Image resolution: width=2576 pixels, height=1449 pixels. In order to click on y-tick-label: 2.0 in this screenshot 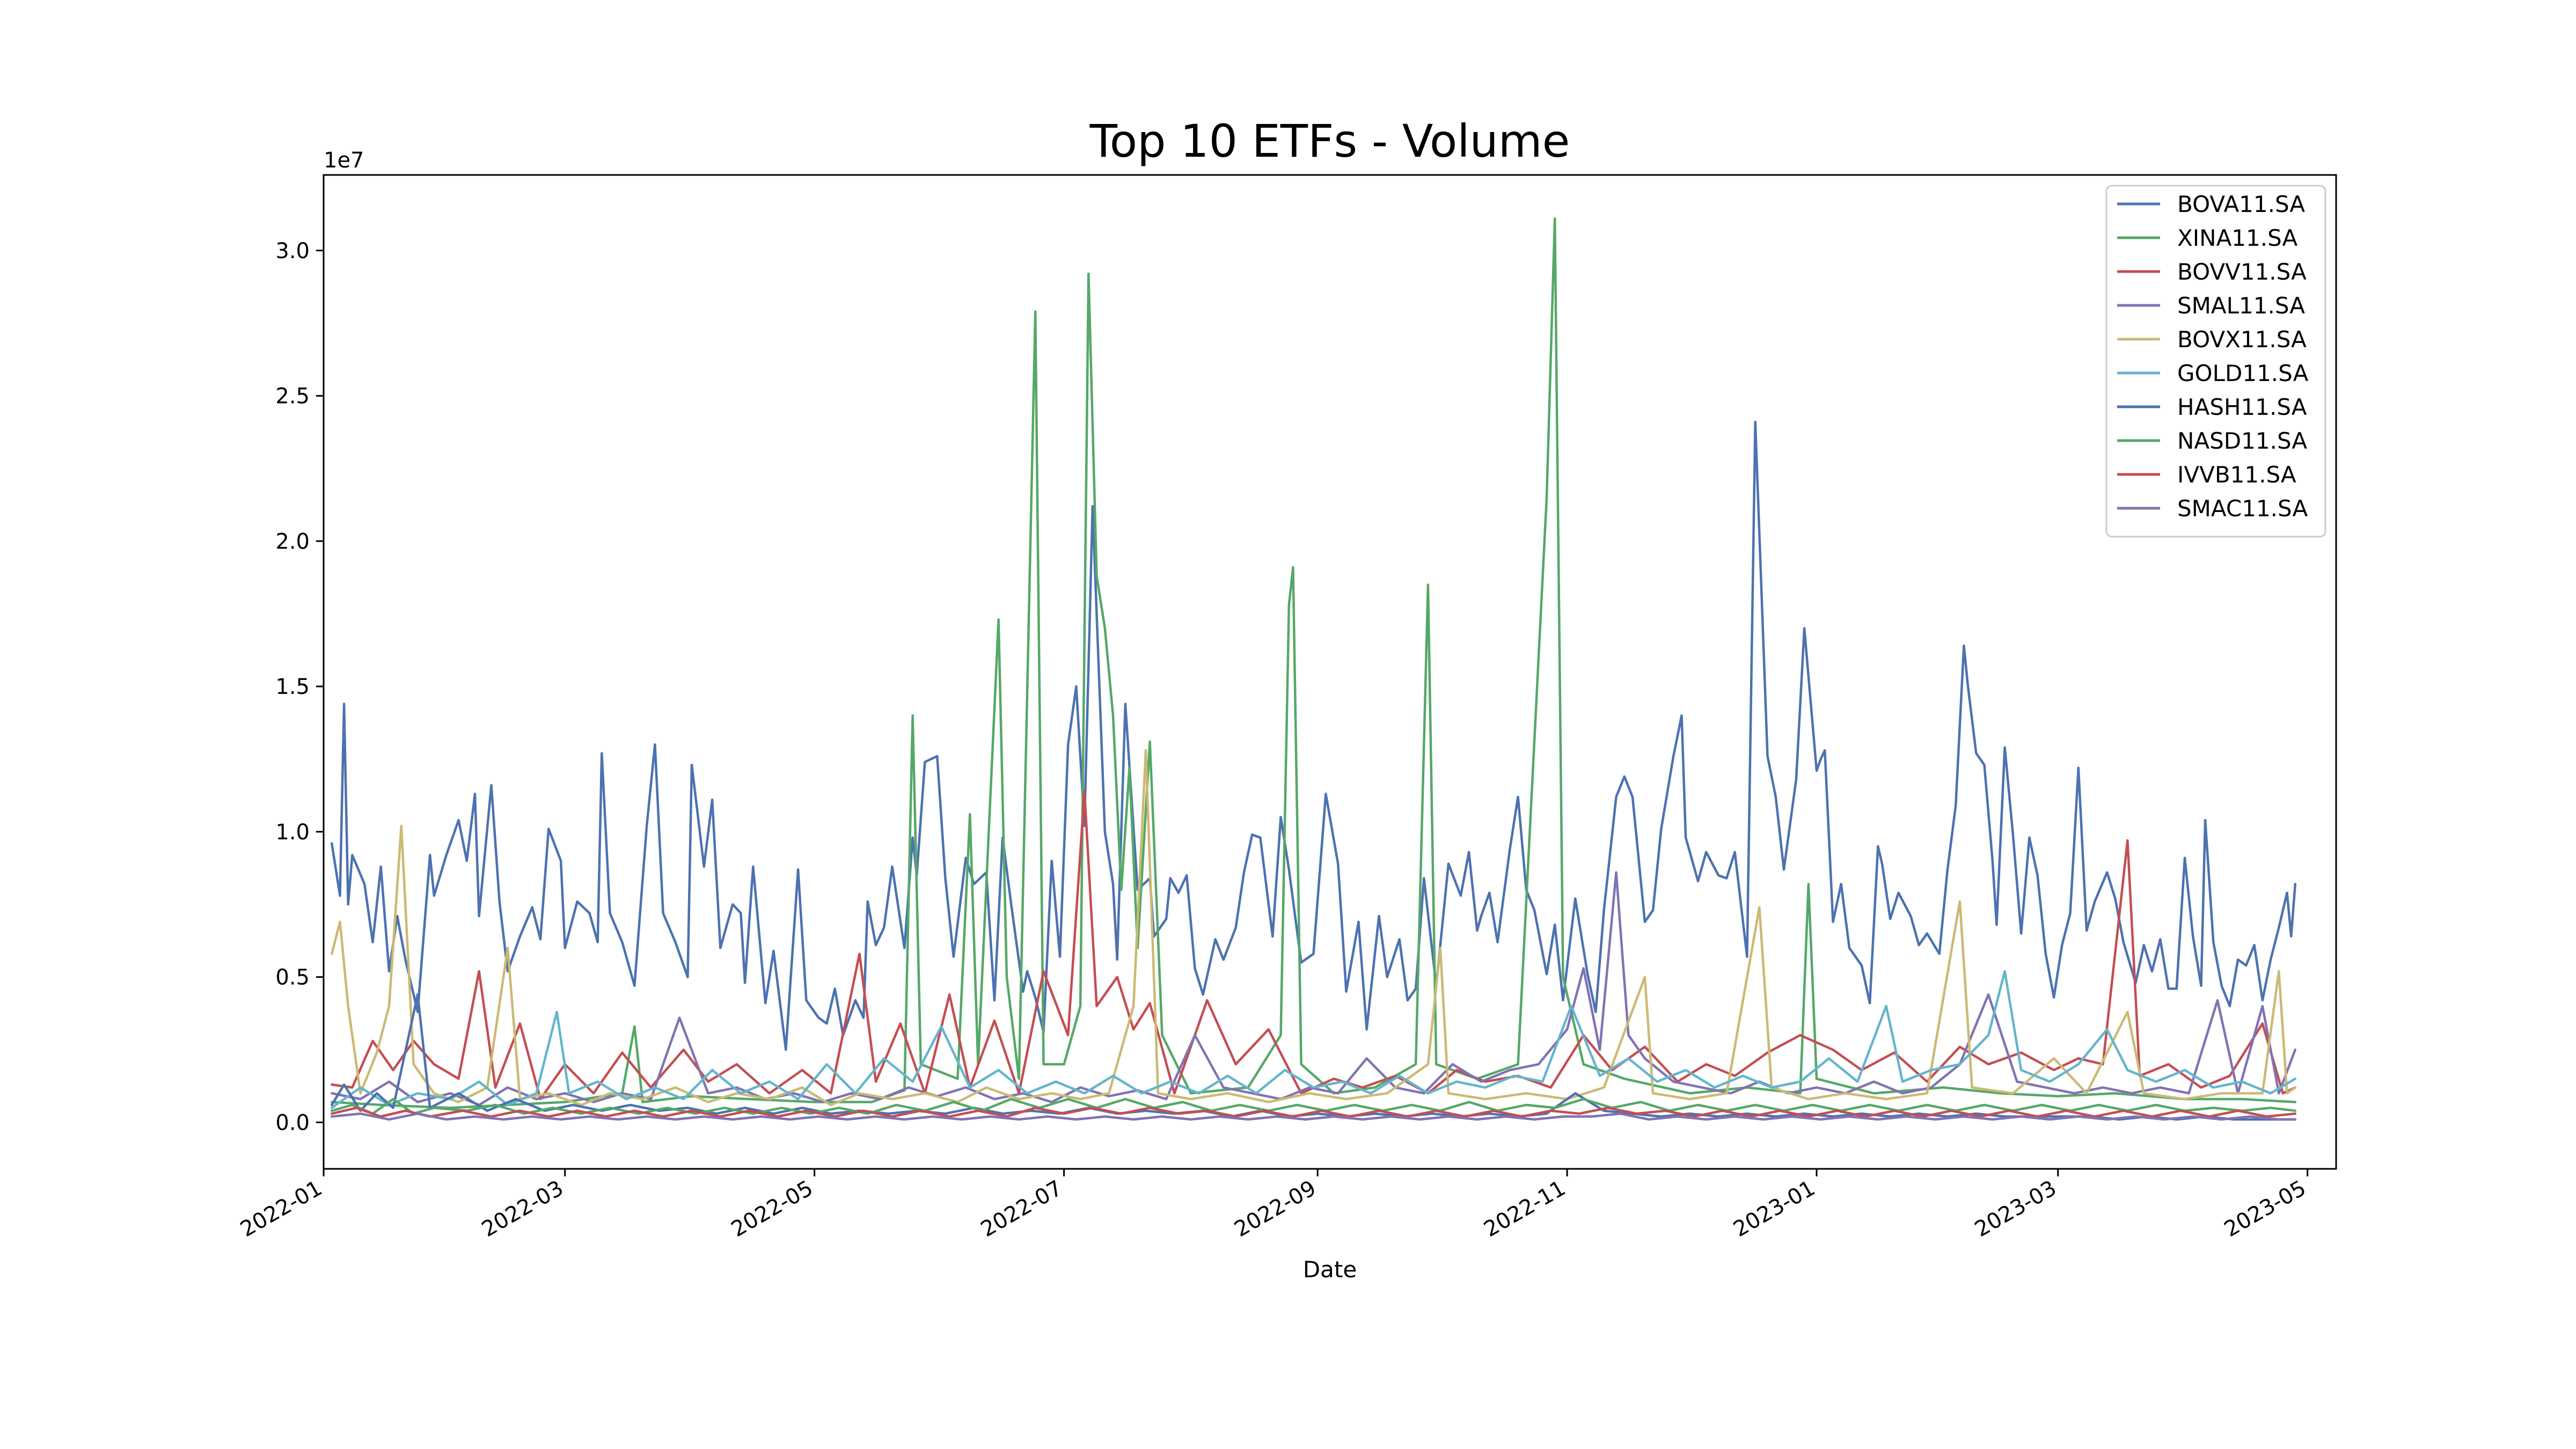, I will do `click(292, 541)`.